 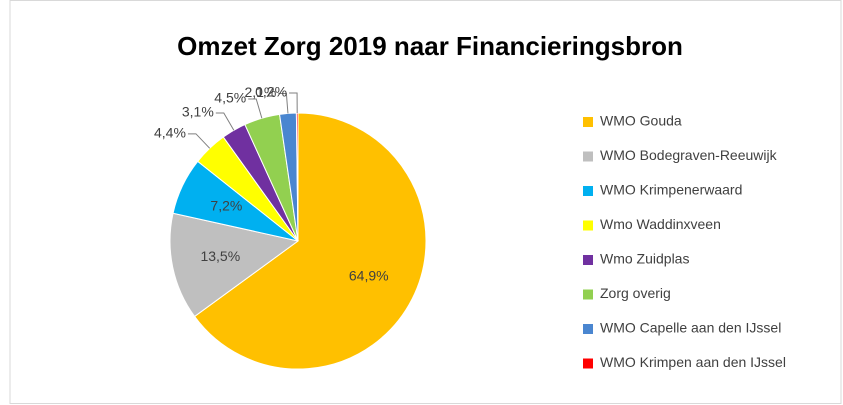 What do you see at coordinates (220, 256) in the screenshot?
I see `data-label: 13,5%` at bounding box center [220, 256].